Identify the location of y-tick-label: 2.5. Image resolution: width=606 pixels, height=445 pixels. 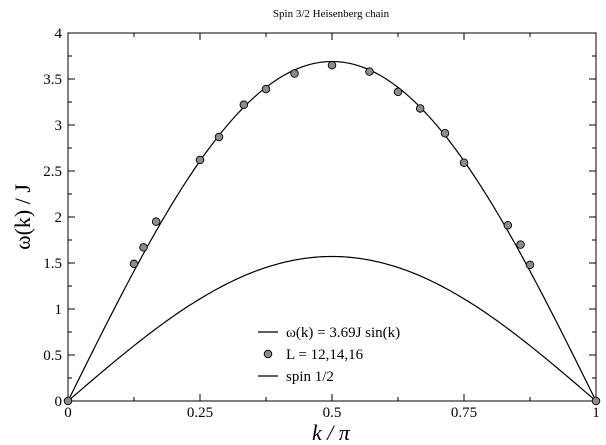
(52, 172).